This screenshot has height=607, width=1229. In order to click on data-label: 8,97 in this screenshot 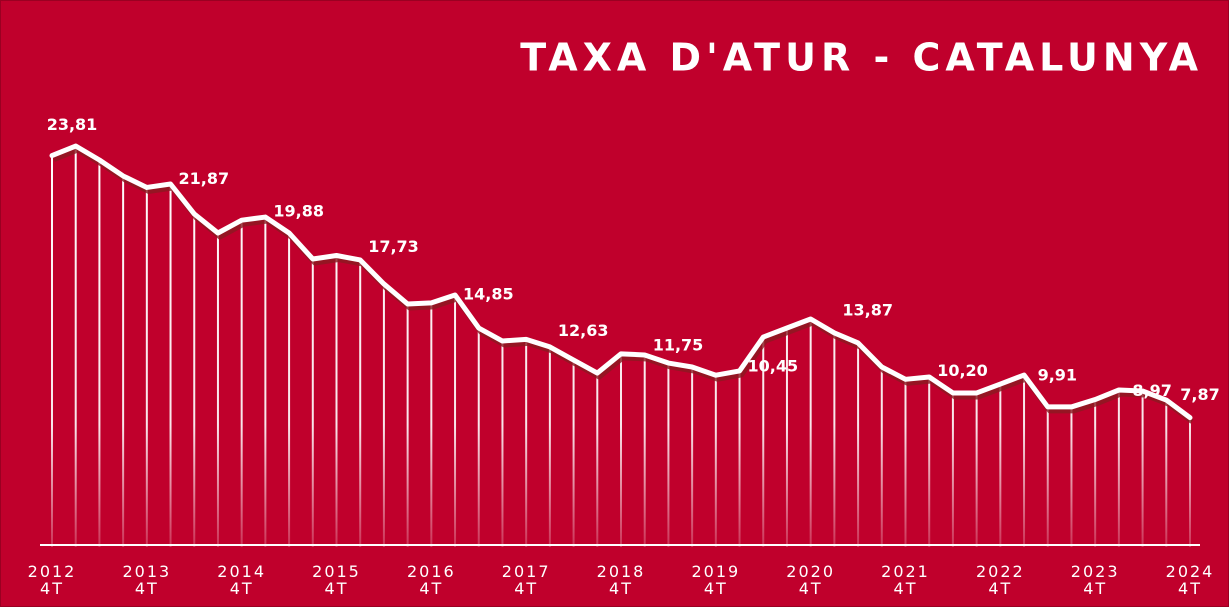, I will do `click(1151, 390)`.